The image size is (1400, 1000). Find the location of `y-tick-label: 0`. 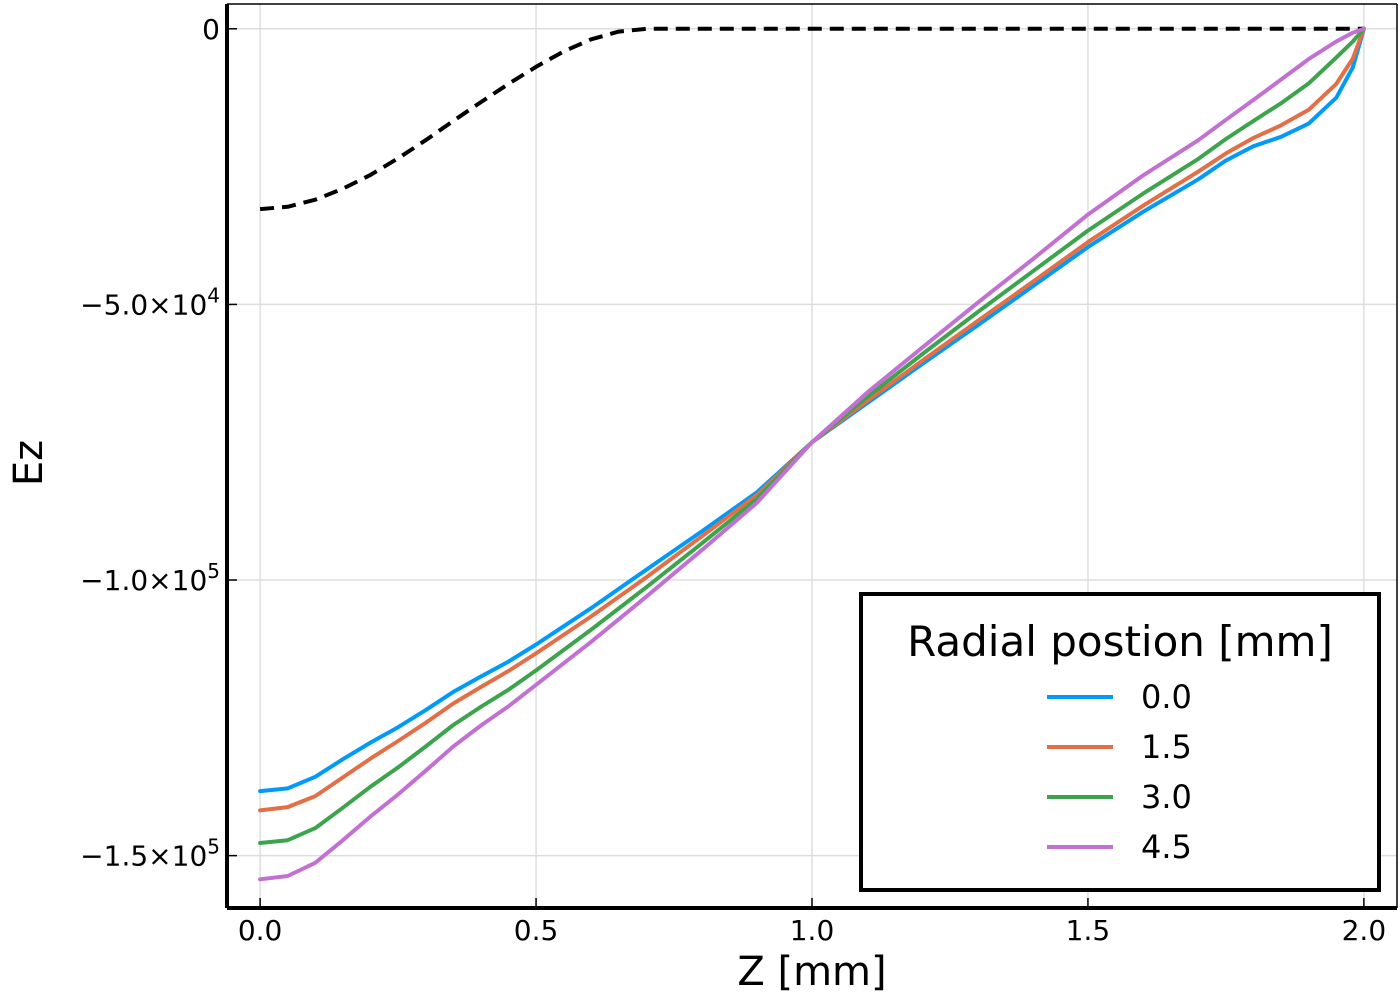

y-tick-label: 0 is located at coordinates (211, 29).